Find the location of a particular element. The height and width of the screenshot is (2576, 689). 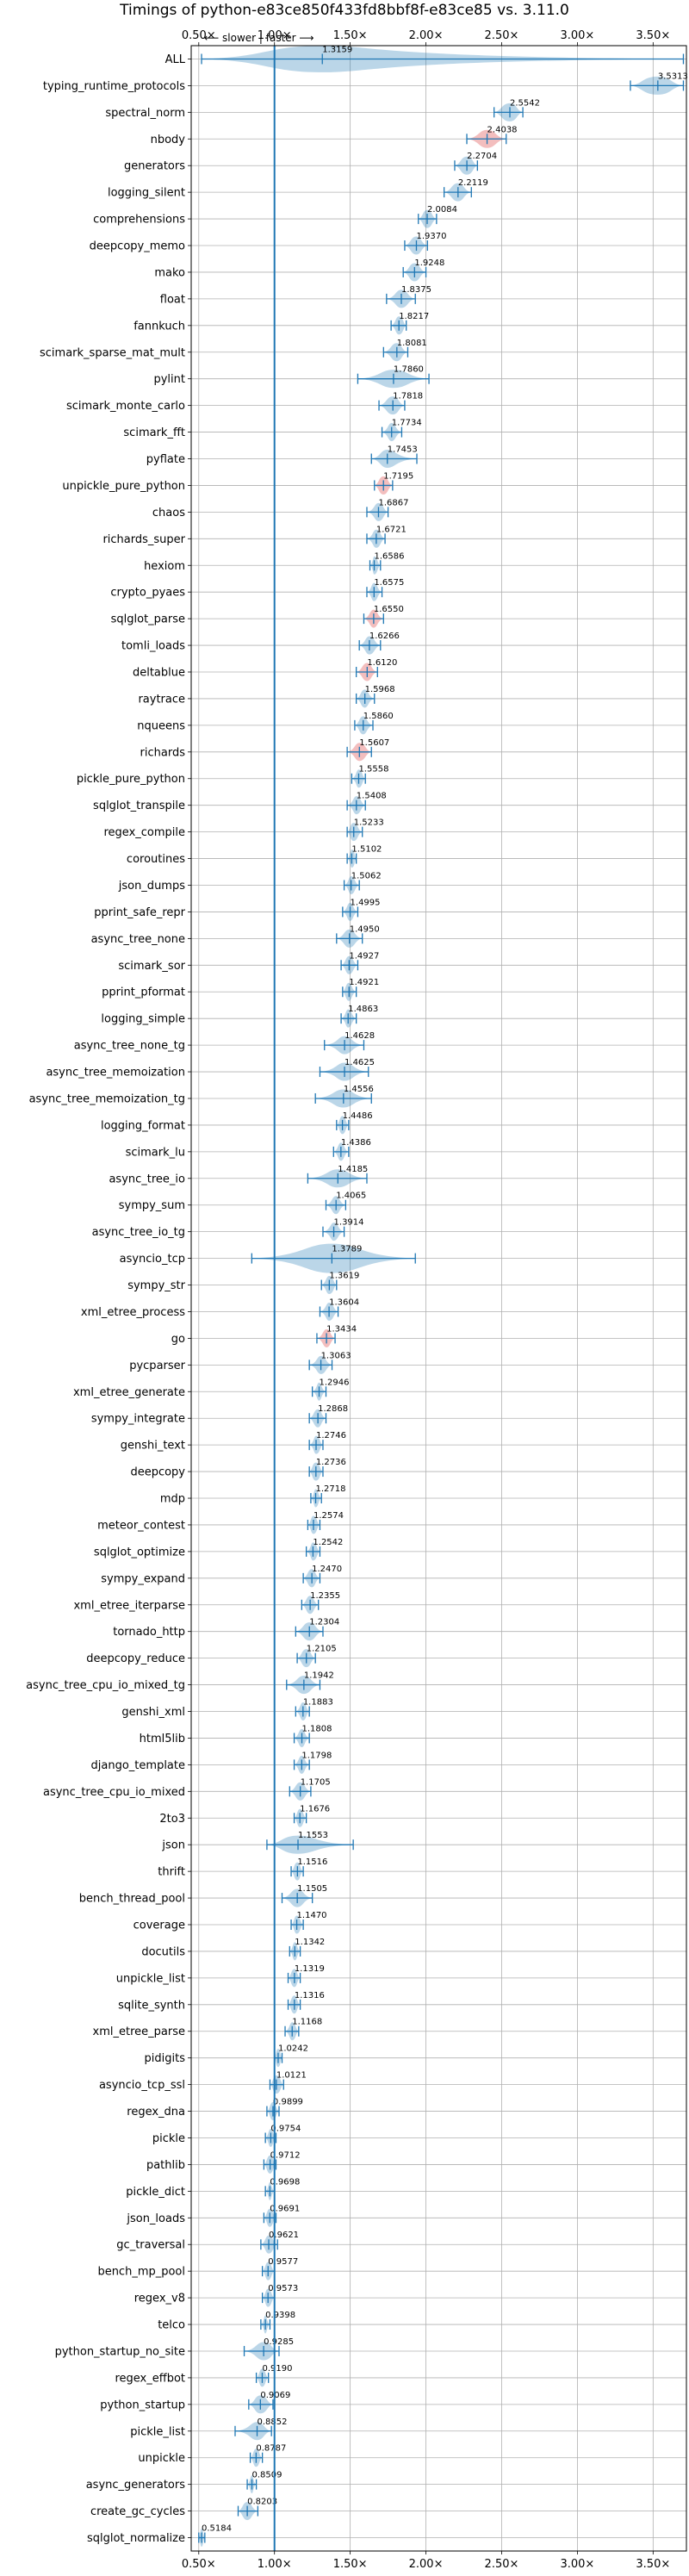

value-label: 1.2304 is located at coordinates (324, 1623).